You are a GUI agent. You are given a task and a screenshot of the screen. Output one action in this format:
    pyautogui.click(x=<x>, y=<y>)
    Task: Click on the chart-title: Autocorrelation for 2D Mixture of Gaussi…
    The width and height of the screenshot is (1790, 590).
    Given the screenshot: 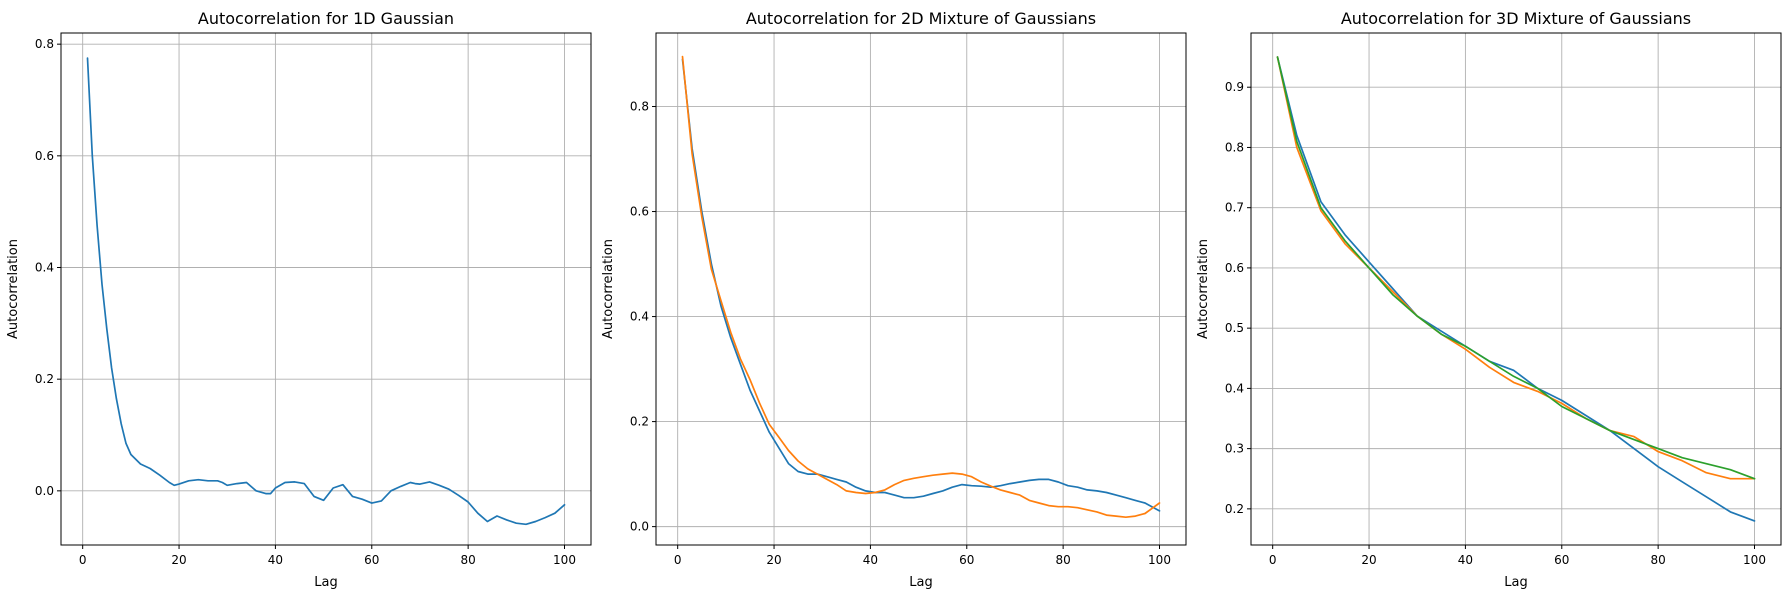 What is the action you would take?
    pyautogui.click(x=921, y=18)
    